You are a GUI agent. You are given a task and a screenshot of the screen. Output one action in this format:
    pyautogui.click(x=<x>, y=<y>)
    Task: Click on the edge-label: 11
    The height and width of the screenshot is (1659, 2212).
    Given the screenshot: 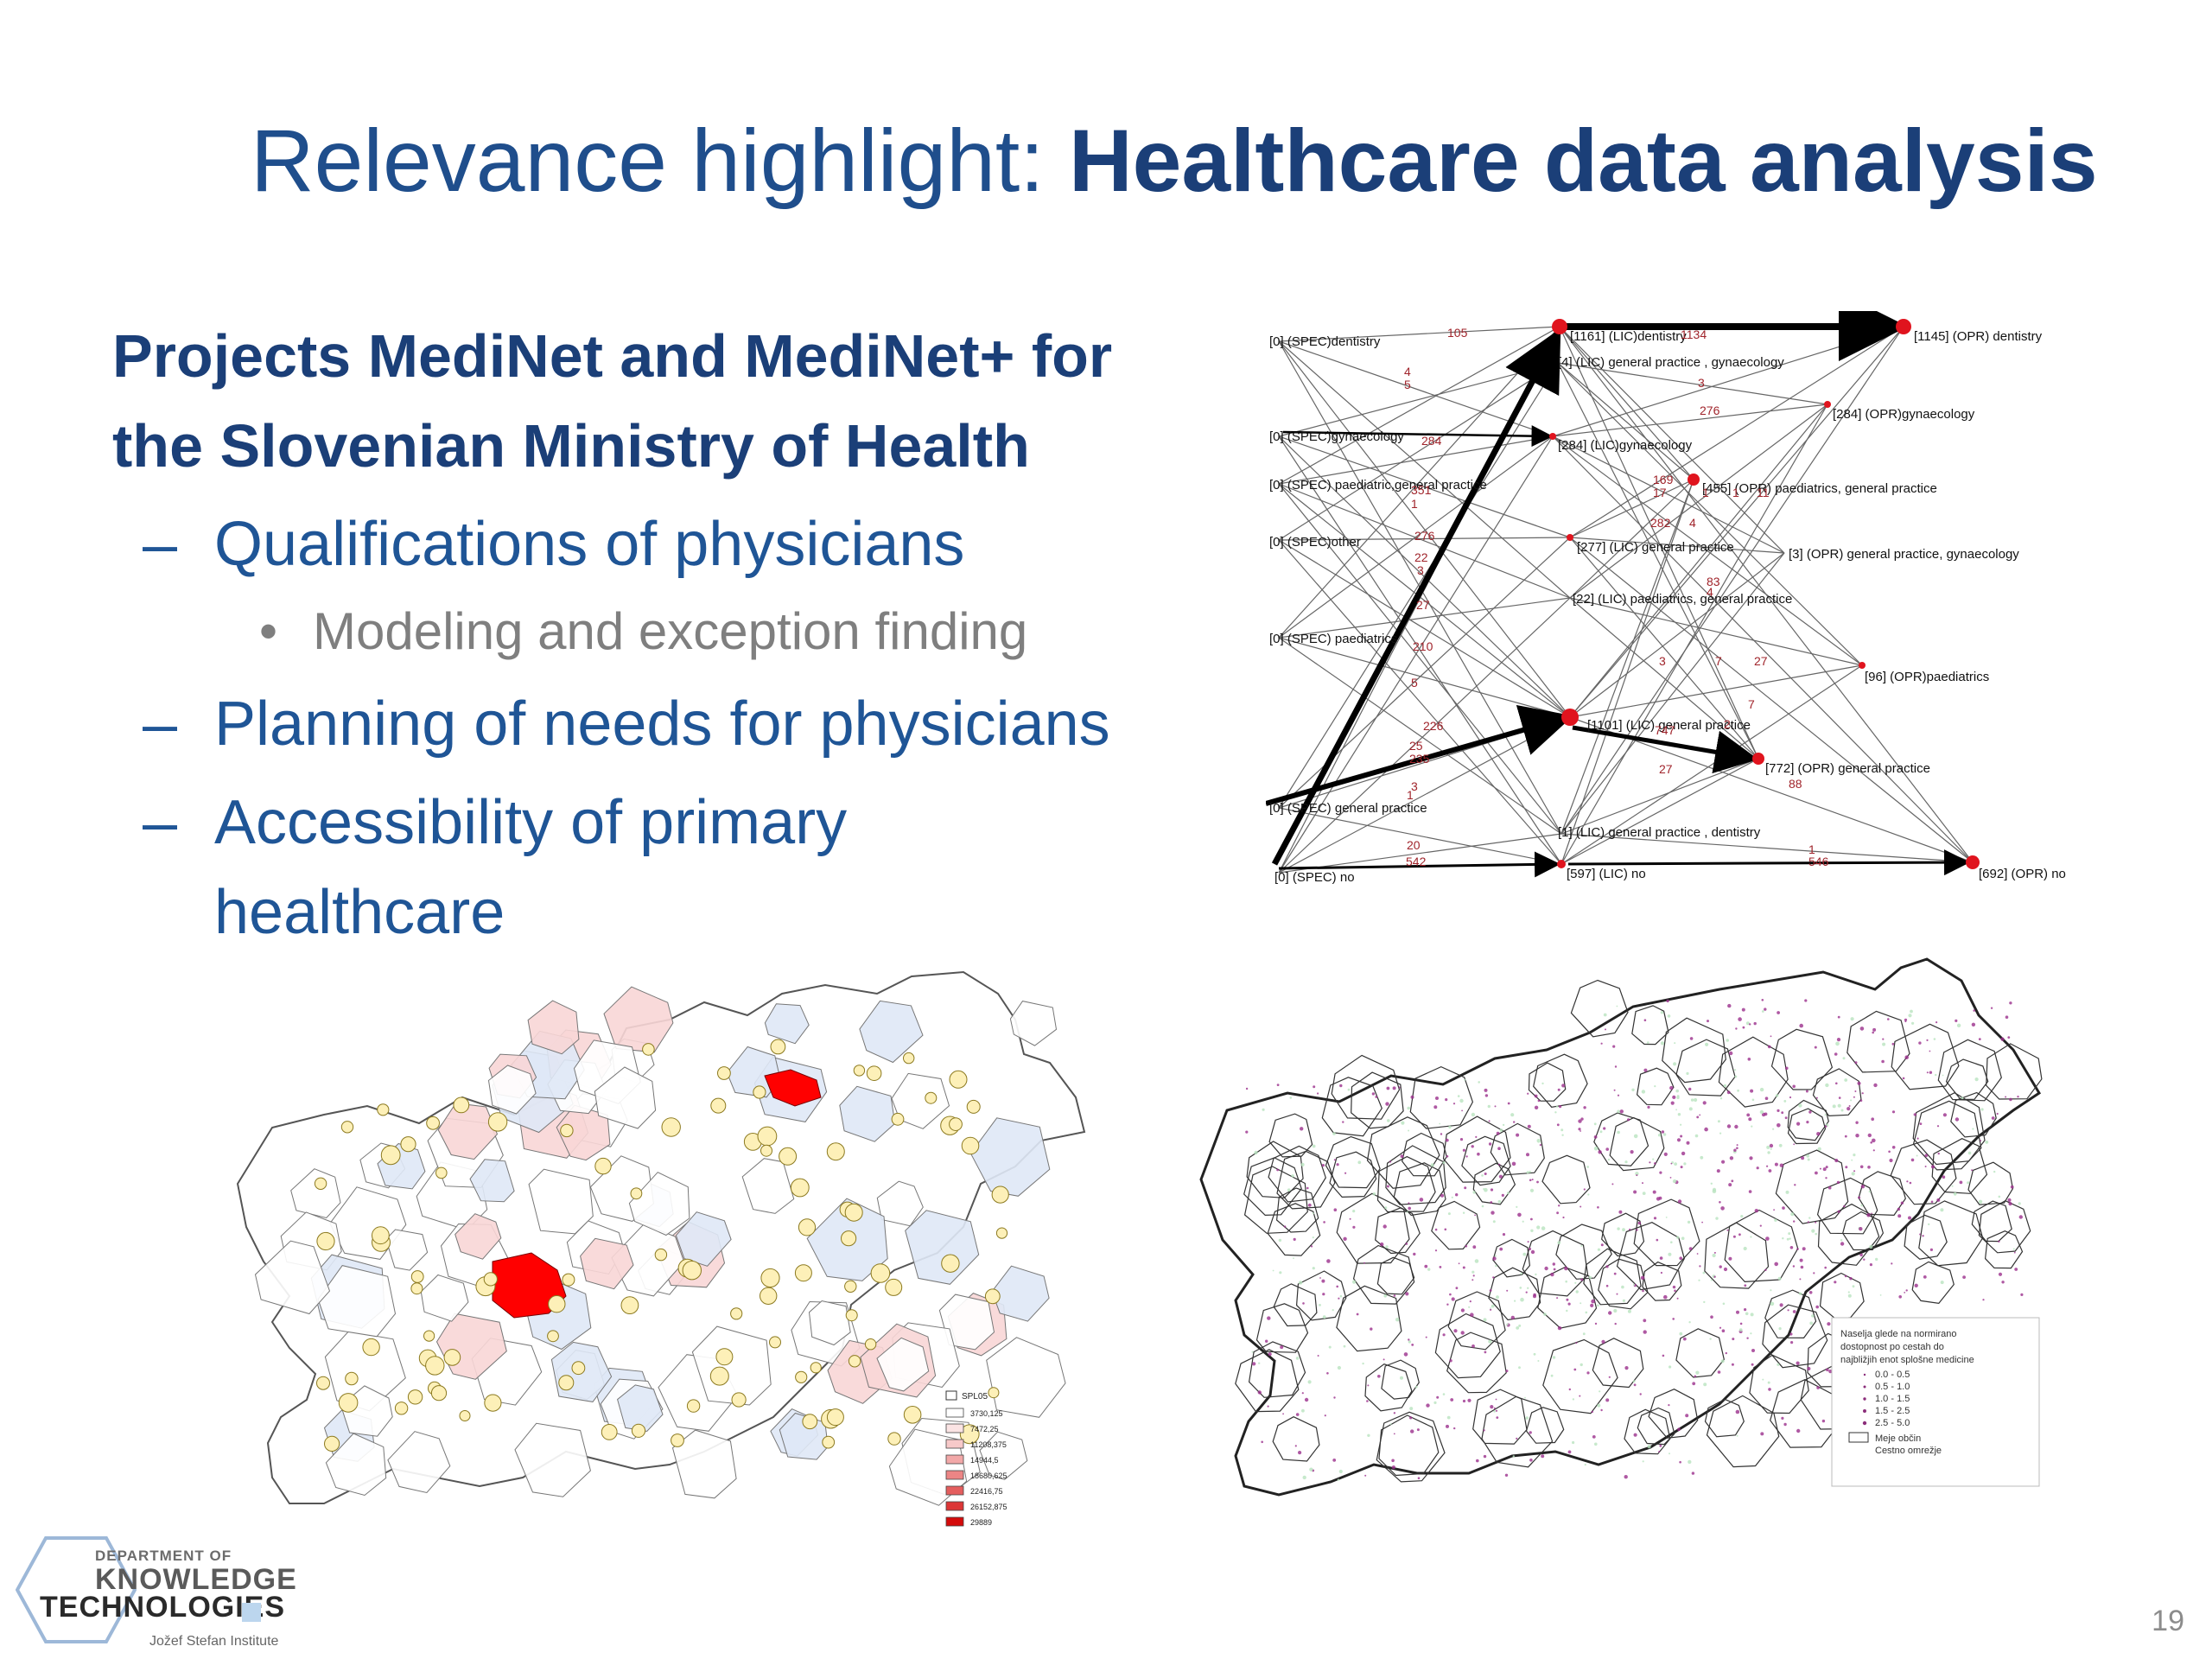 What is the action you would take?
    pyautogui.click(x=1763, y=492)
    